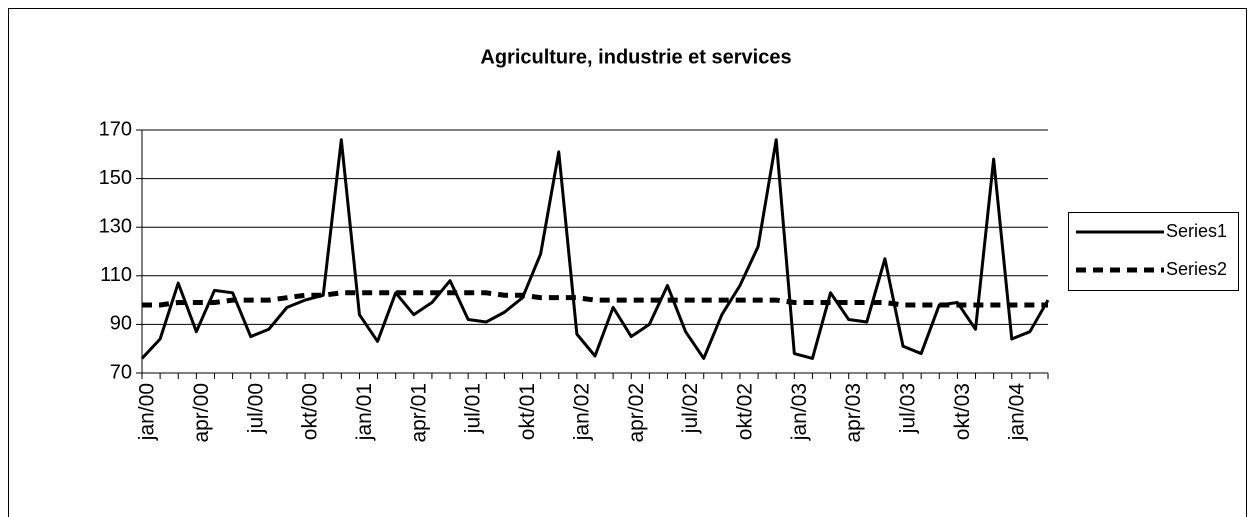 This screenshot has width=1248, height=517. I want to click on y-tick-label: 70, so click(121, 372).